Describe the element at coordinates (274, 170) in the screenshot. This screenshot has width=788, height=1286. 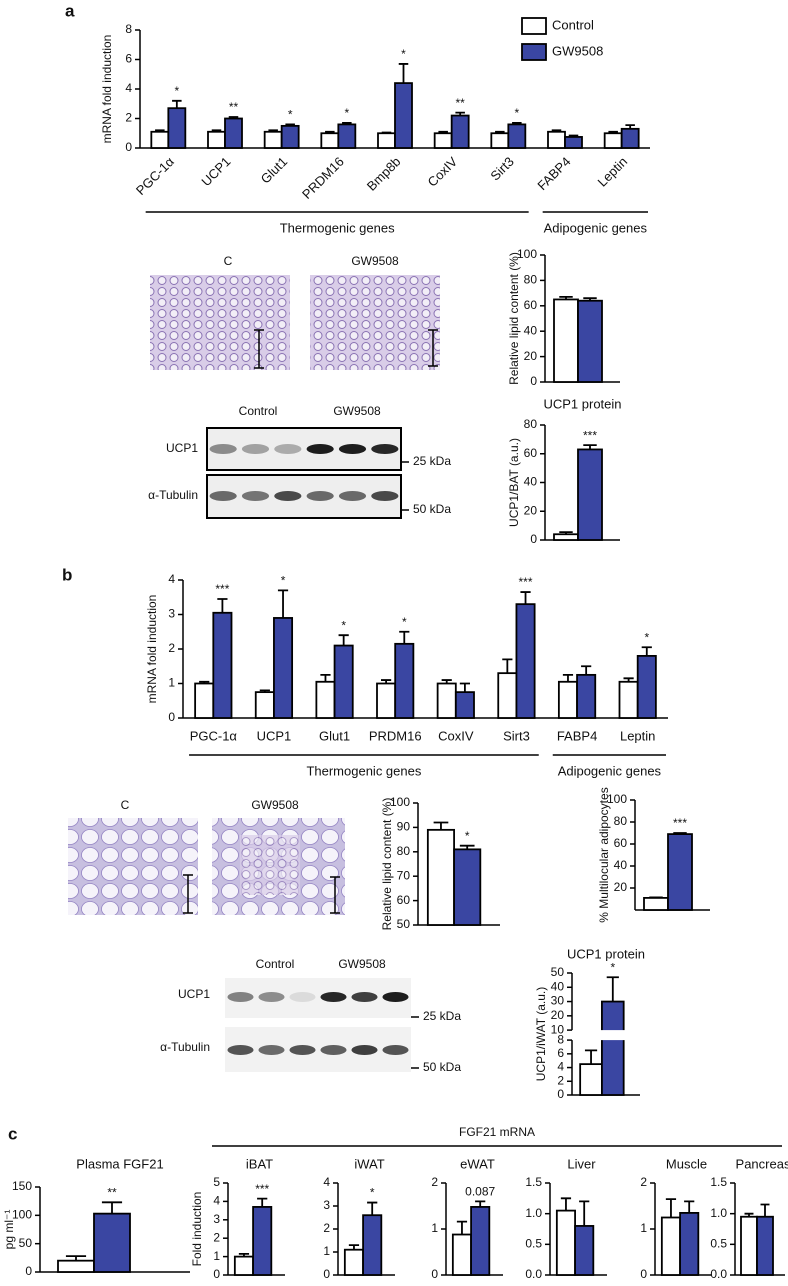
I see `x-tick-label: Glut1` at that location.